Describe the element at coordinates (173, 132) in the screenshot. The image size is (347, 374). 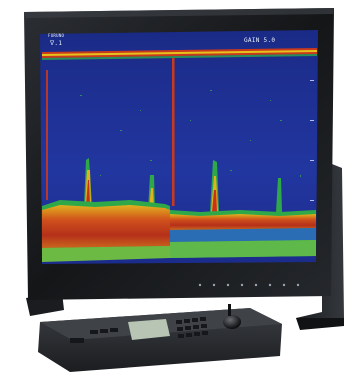
I see `event-marker-line` at that location.